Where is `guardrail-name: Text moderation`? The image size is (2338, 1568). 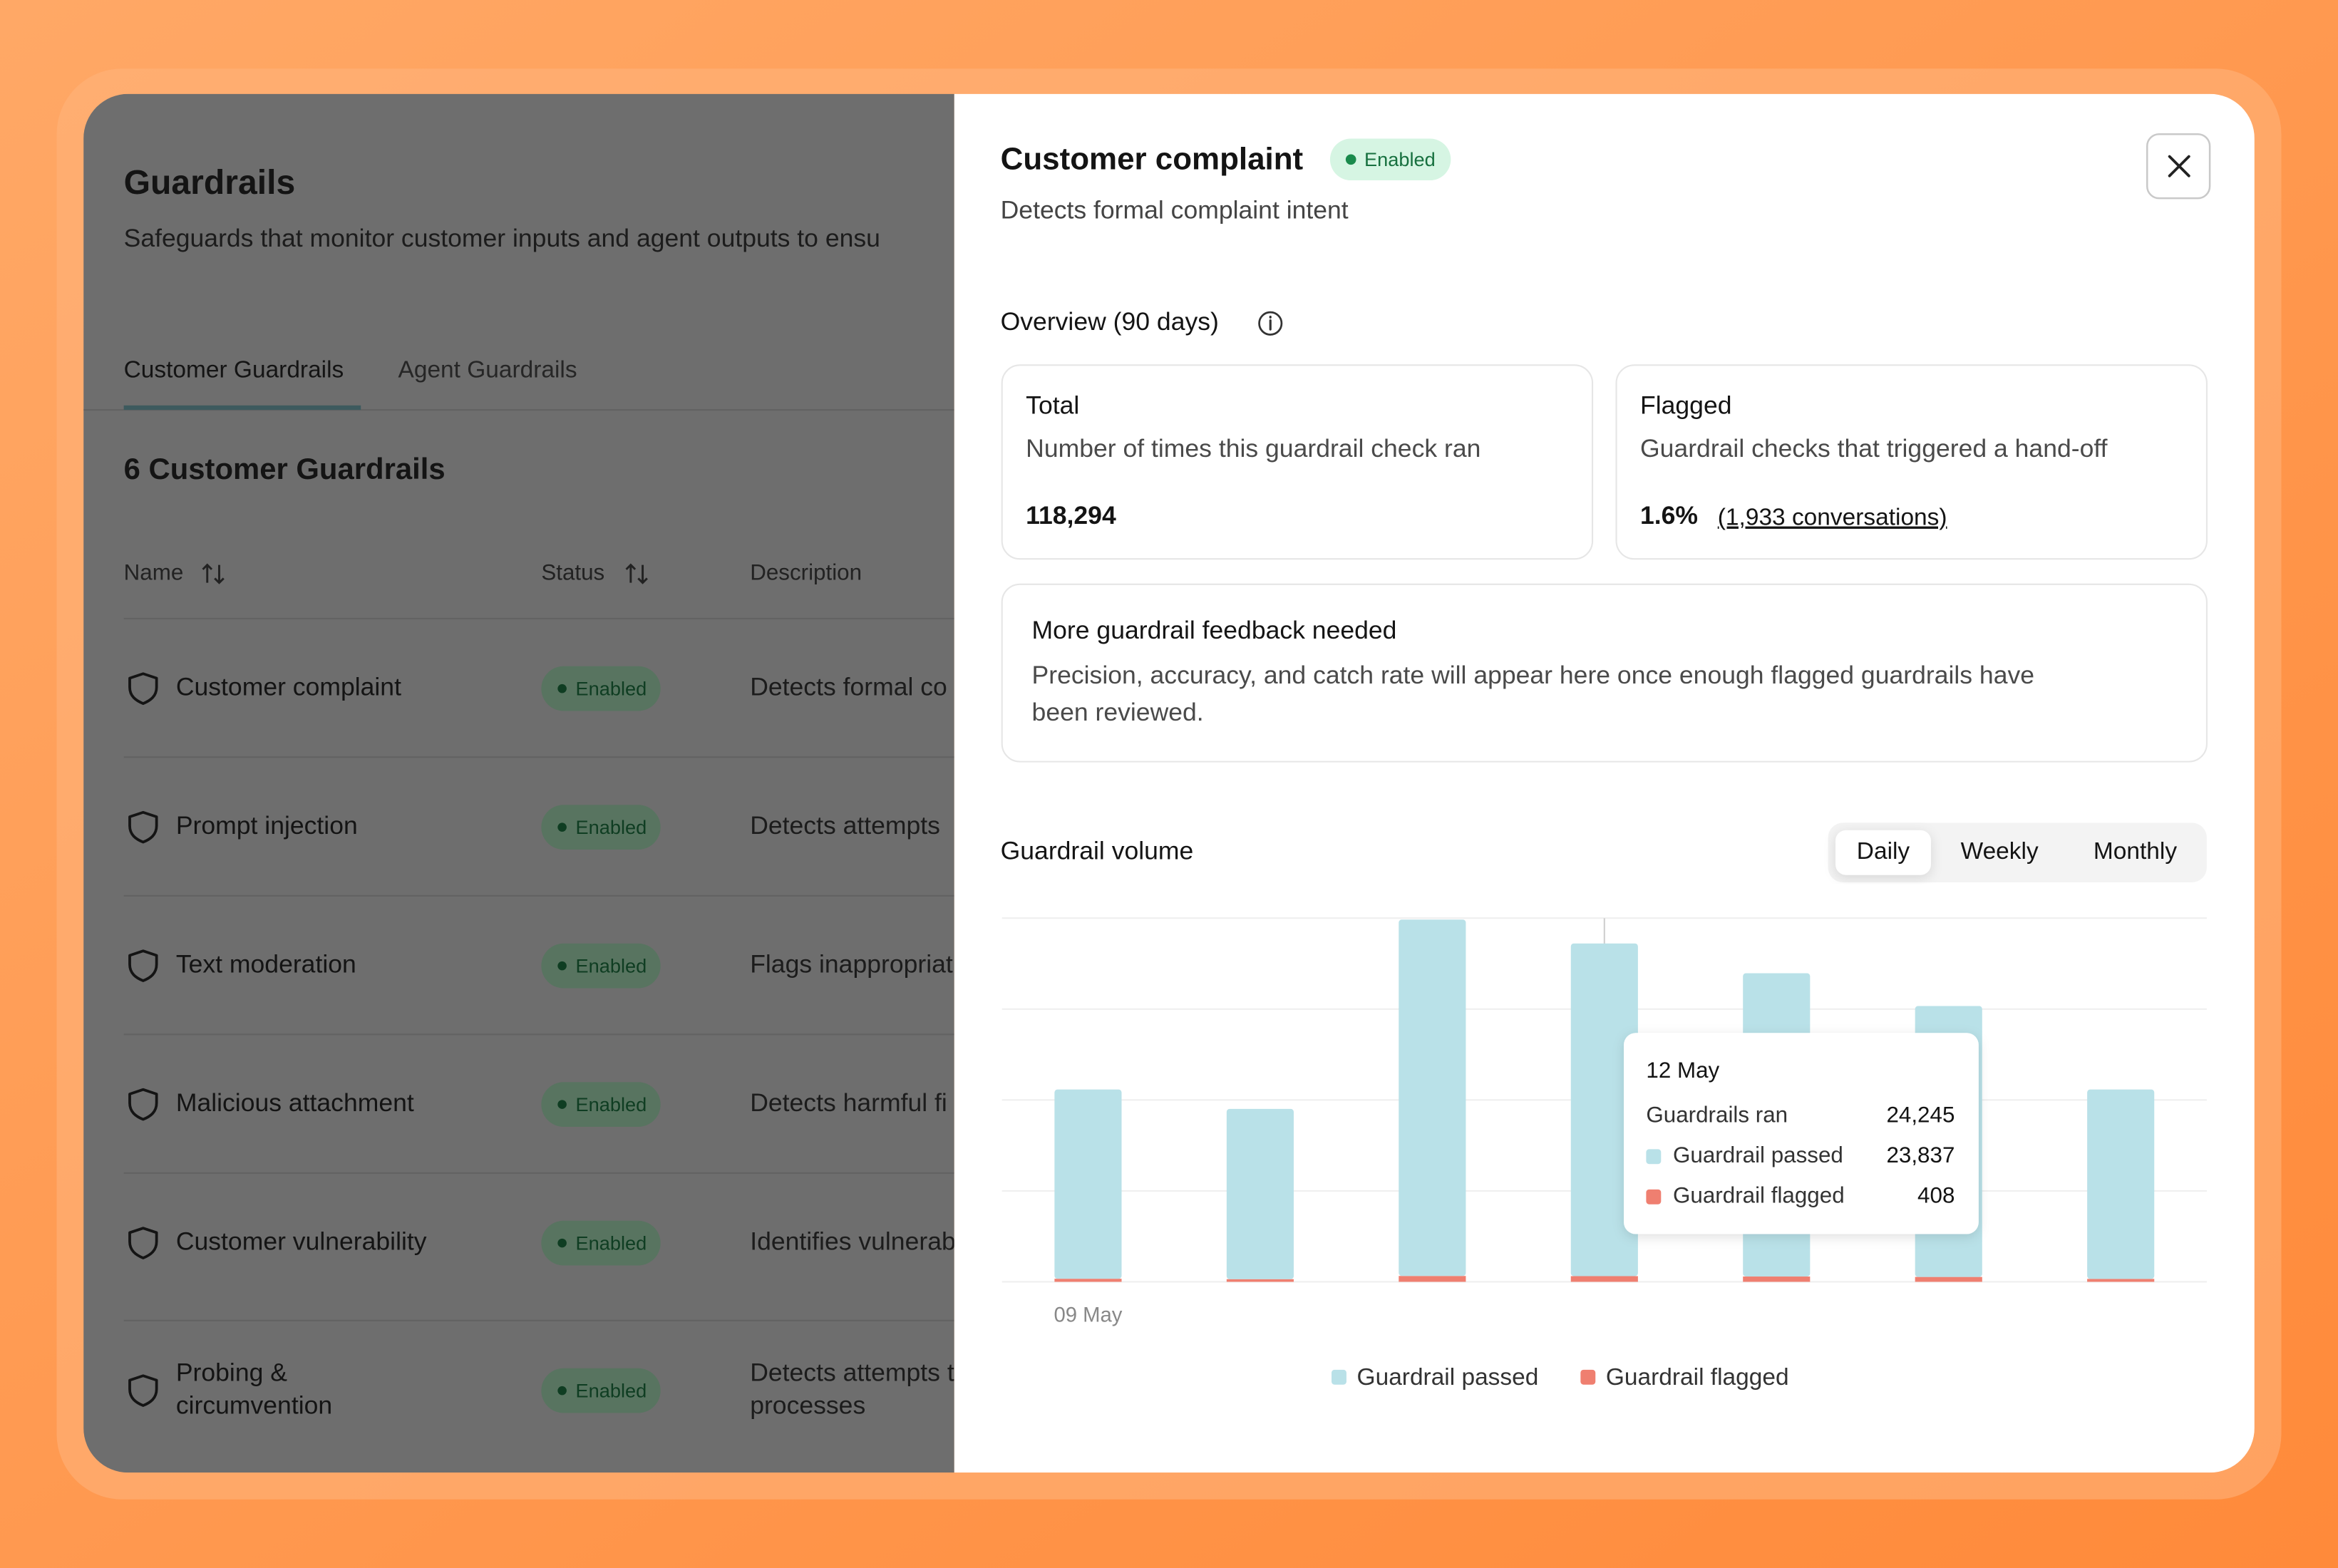 guardrail-name: Text moderation is located at coordinates (266, 965).